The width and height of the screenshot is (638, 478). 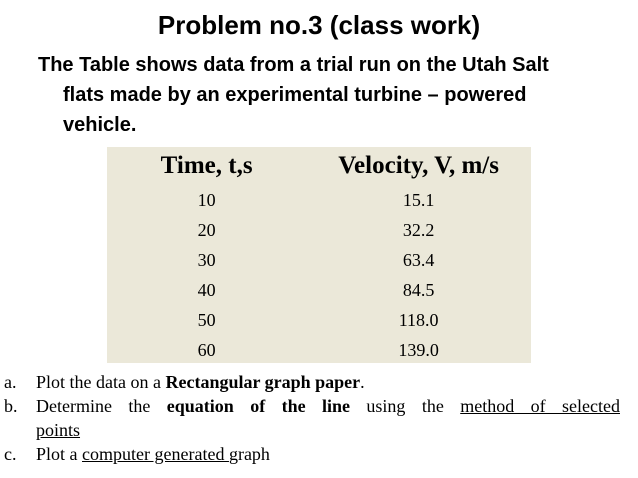 I want to click on table-row: 30 63.4, so click(x=319, y=260).